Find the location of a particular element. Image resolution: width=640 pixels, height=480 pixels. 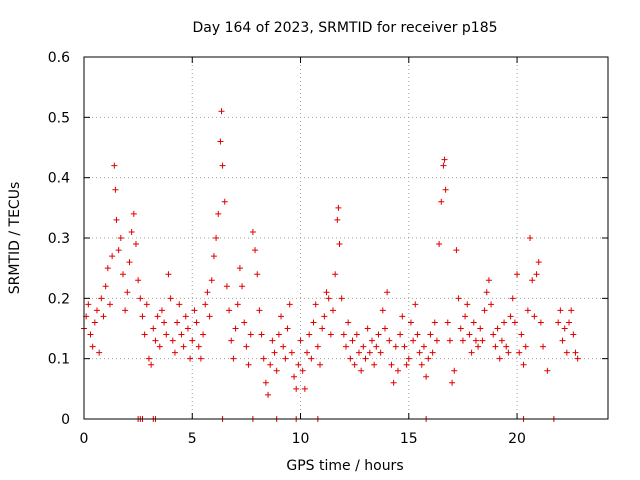

x-tick-label: 20 is located at coordinates (517, 439).